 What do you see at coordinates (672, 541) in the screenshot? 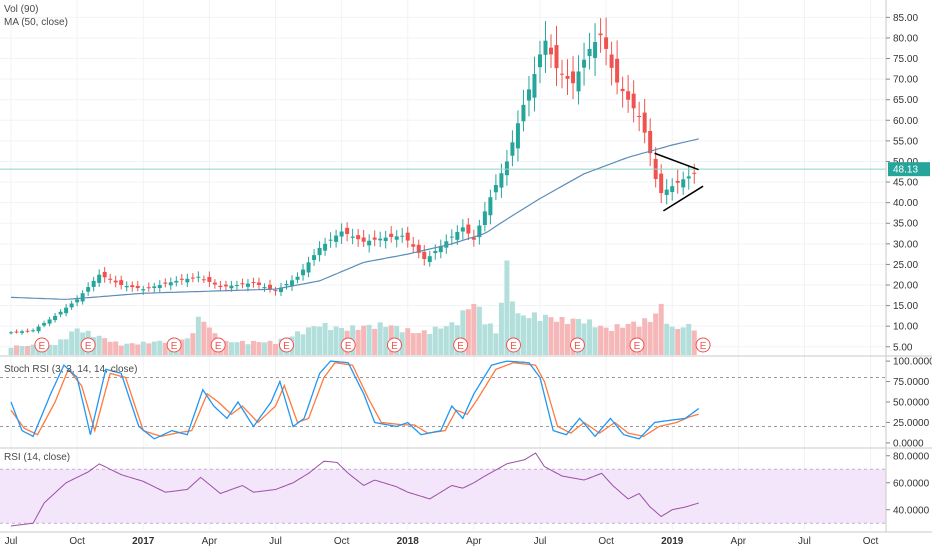
I see `time-axis-label: 2019` at bounding box center [672, 541].